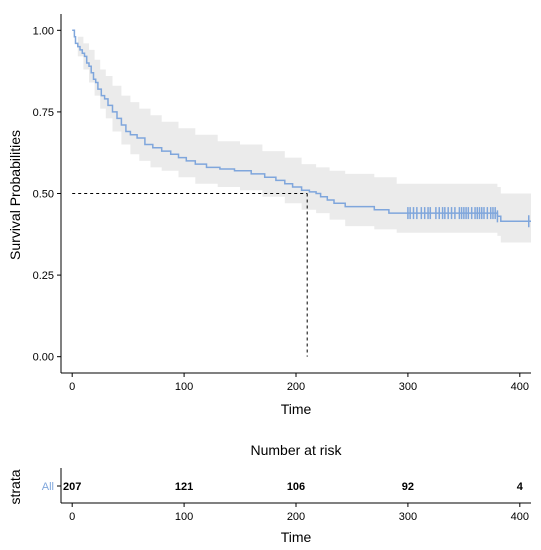 The height and width of the screenshot is (550, 541). I want to click on x-tick-label: 100, so click(184, 387).